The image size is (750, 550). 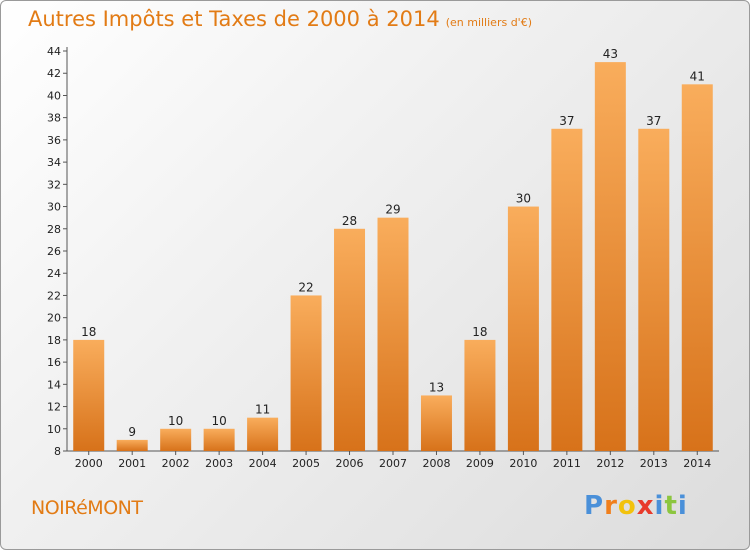 What do you see at coordinates (54, 95) in the screenshot?
I see `y-tick-label: 40` at bounding box center [54, 95].